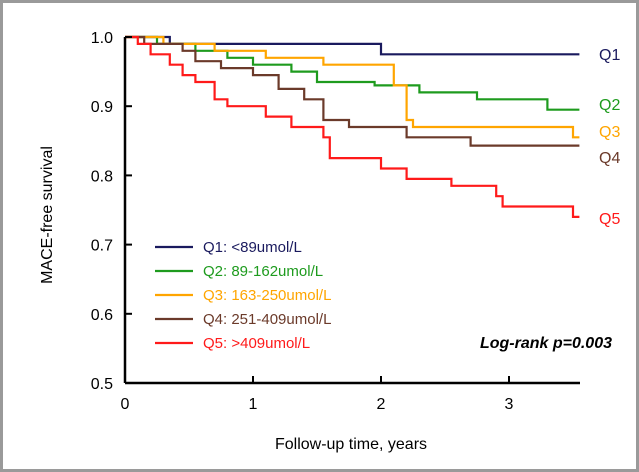 The width and height of the screenshot is (639, 472). Describe the element at coordinates (267, 319) in the screenshot. I see `legend-label-q4: Q4: 251-409umol/L` at that location.